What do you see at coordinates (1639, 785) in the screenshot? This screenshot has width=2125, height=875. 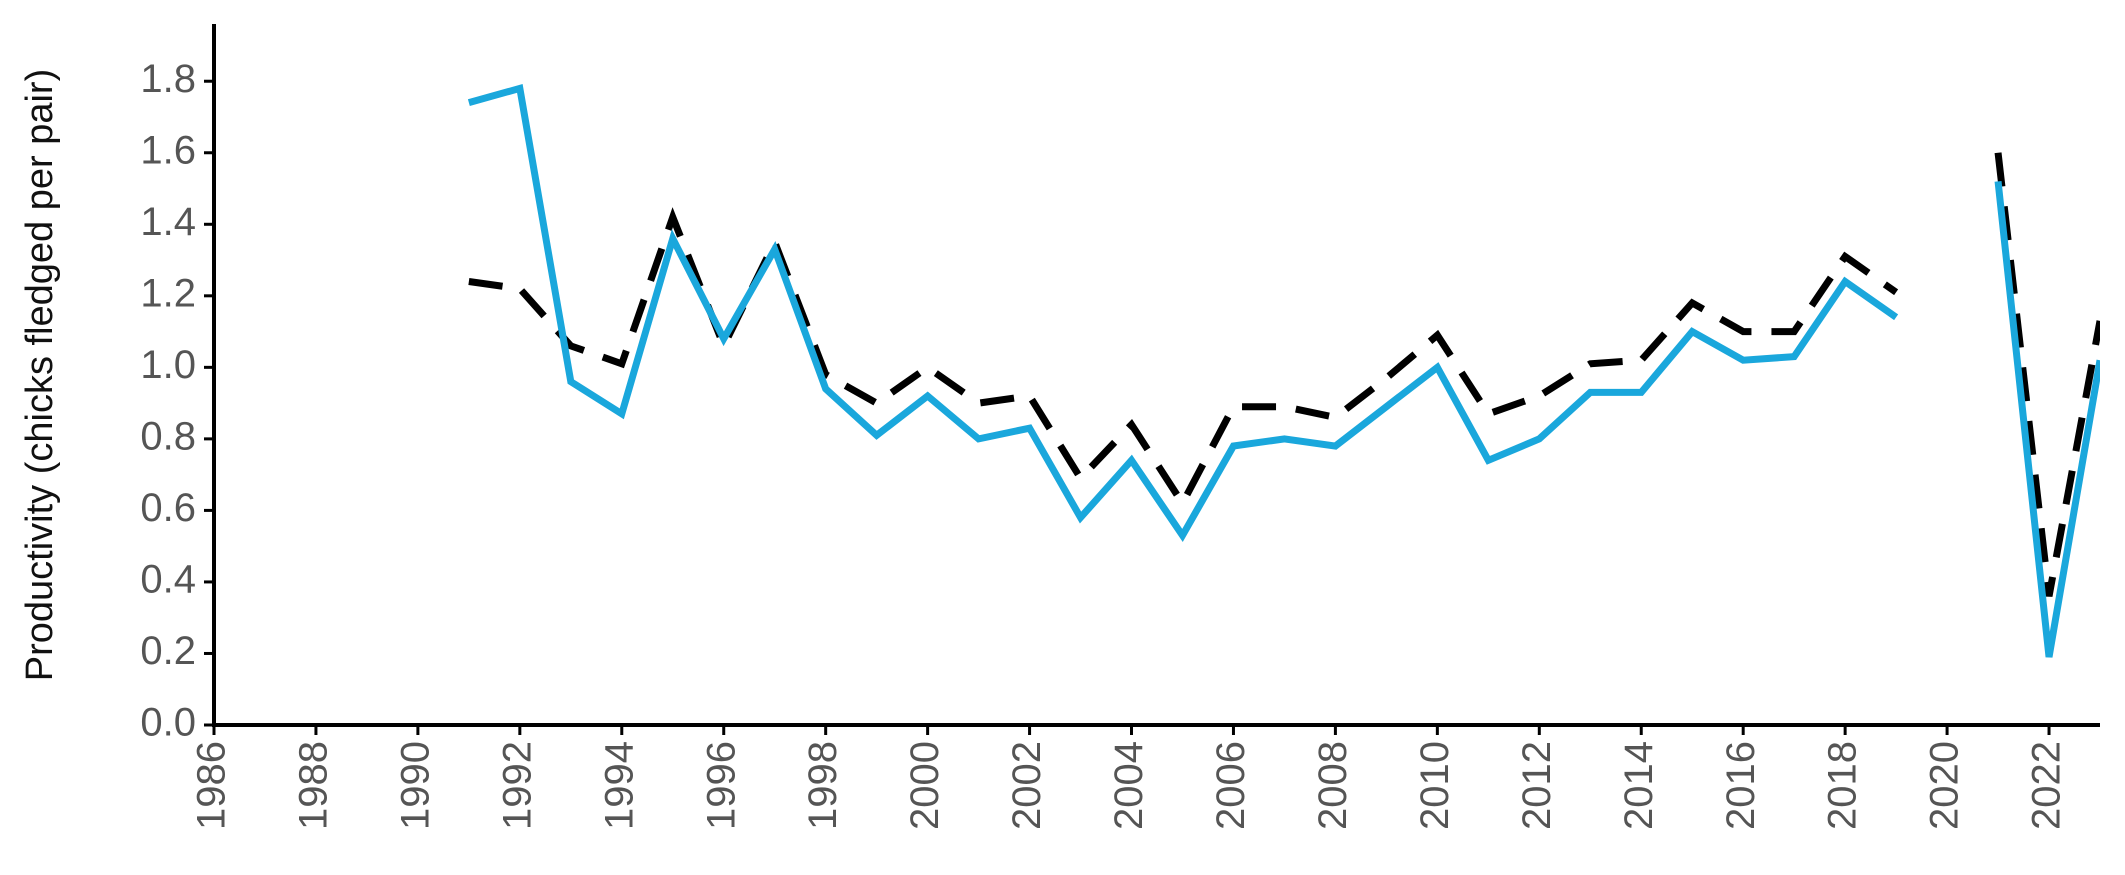 I see `x-tick-label: 2014` at bounding box center [1639, 785].